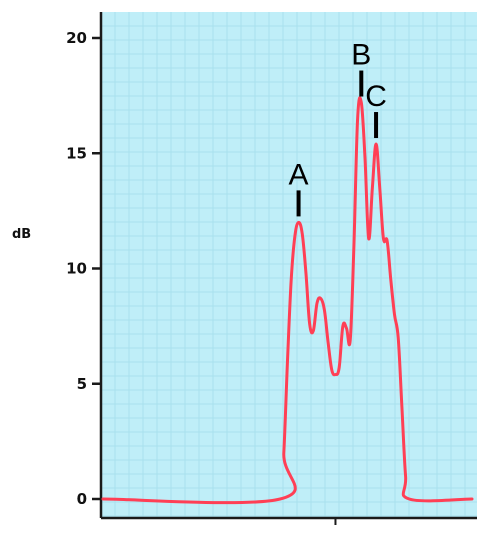 This screenshot has height=533, width=477. What do you see at coordinates (361, 55) in the screenshot?
I see `peak-label: B` at bounding box center [361, 55].